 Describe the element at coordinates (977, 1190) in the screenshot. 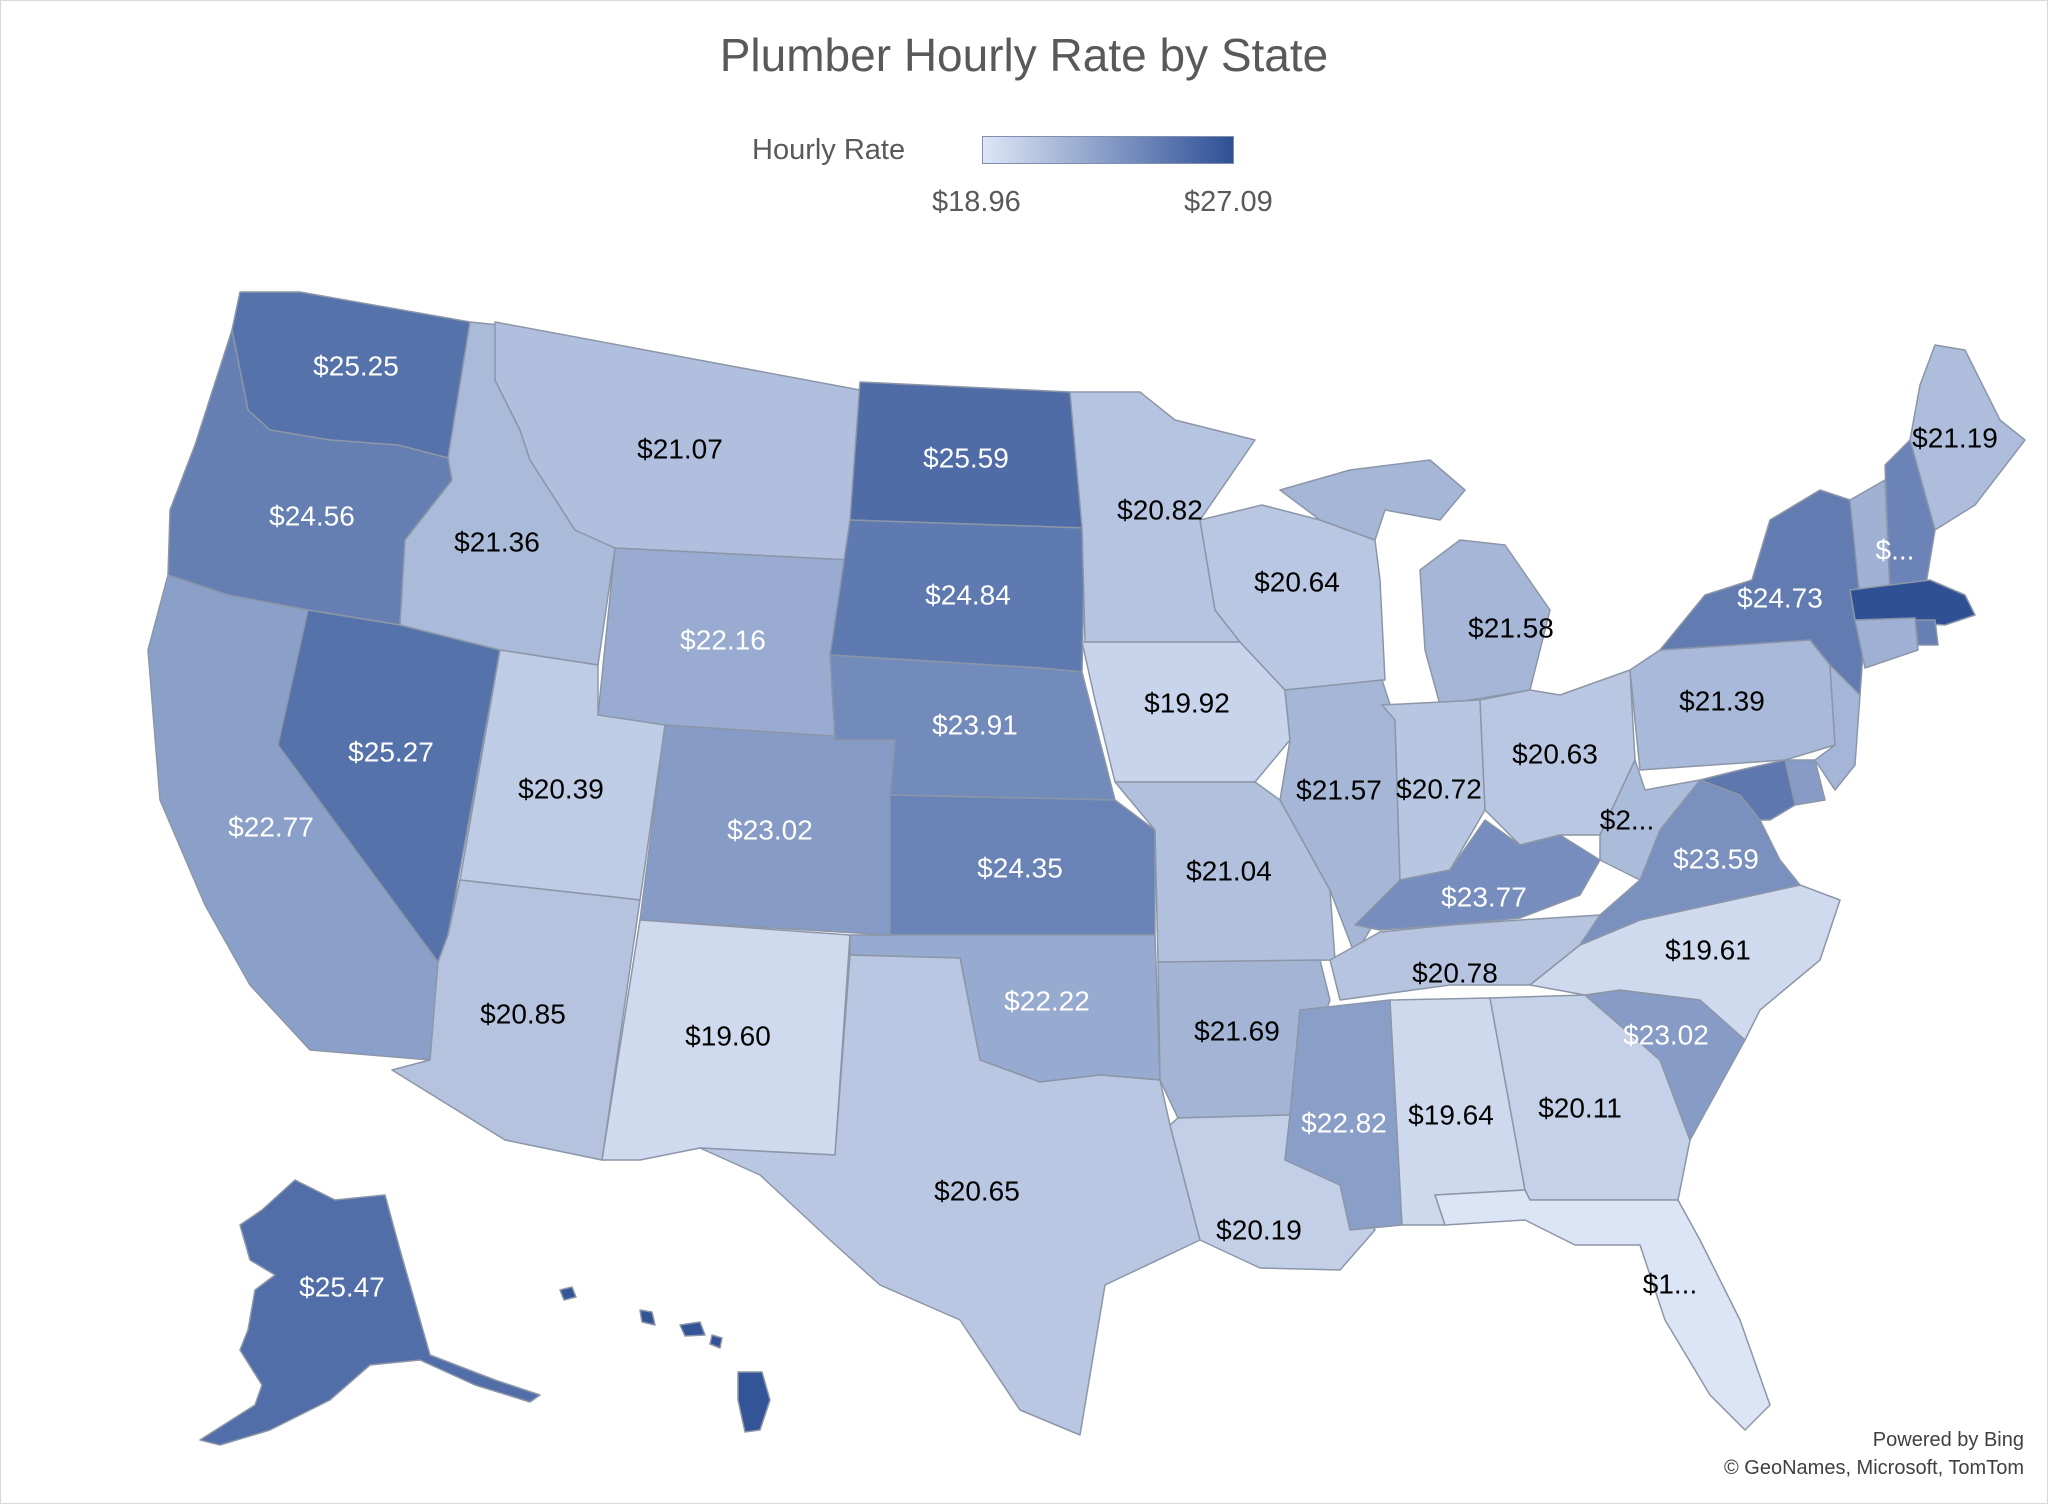

I see `state-label-tx: $20.65` at that location.